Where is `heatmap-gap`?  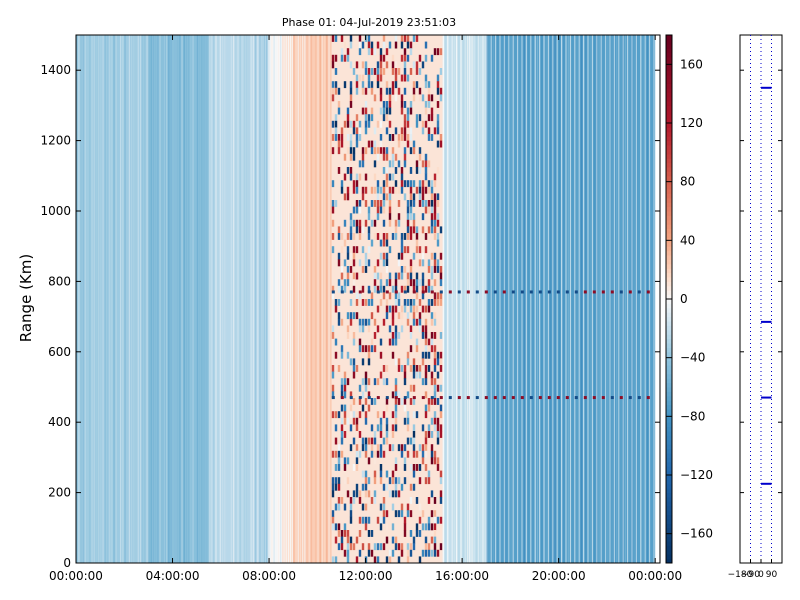 heatmap-gap is located at coordinates (553, 299).